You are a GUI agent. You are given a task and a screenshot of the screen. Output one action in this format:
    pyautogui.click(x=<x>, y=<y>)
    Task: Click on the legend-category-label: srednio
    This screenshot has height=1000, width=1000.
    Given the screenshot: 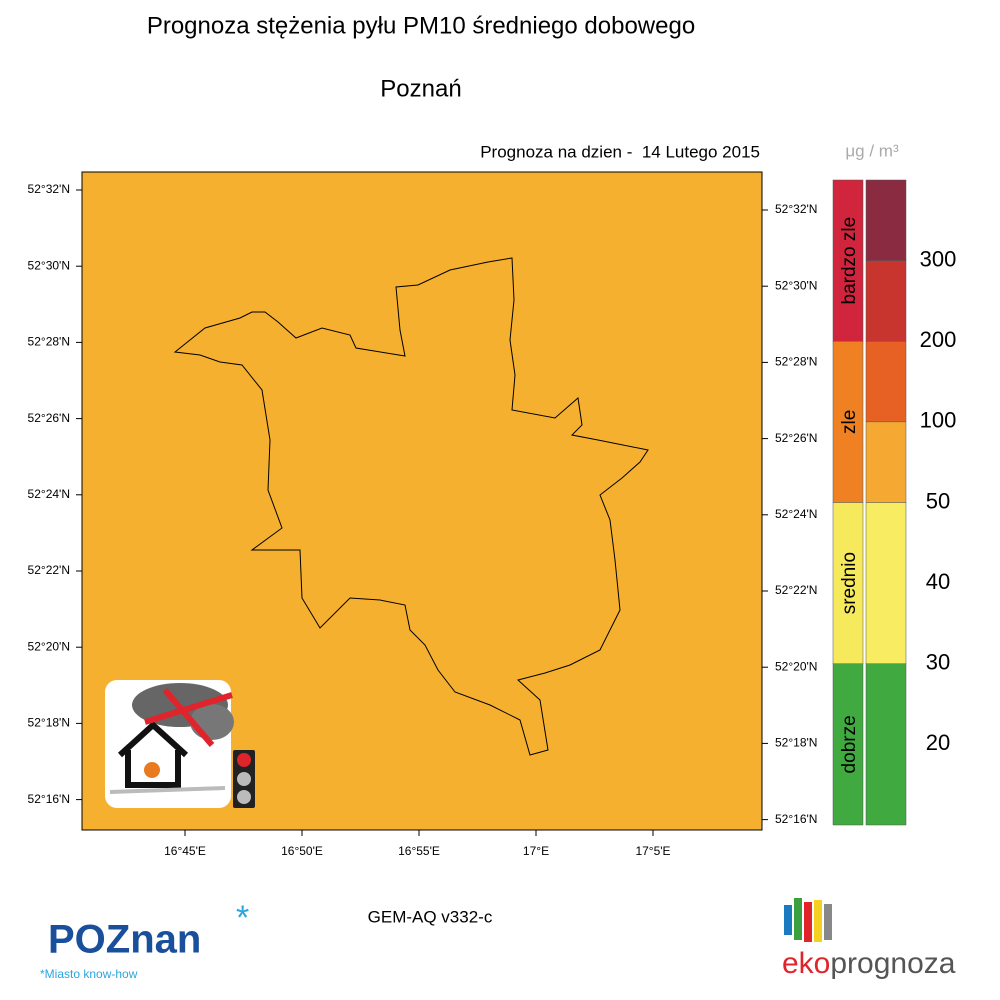 What is the action you would take?
    pyautogui.click(x=849, y=583)
    